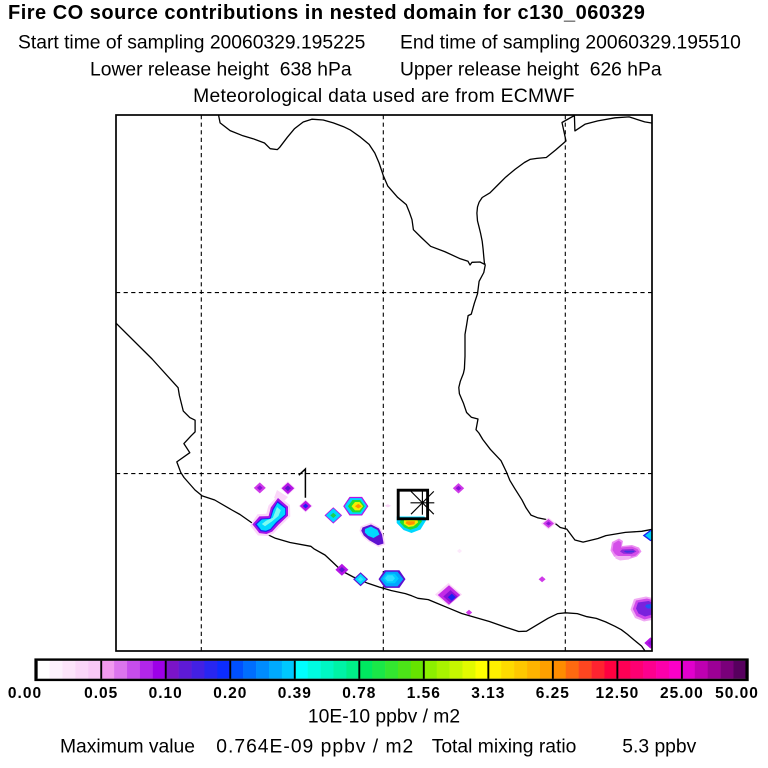  I want to click on svg-text: 25.00, so click(682, 693).